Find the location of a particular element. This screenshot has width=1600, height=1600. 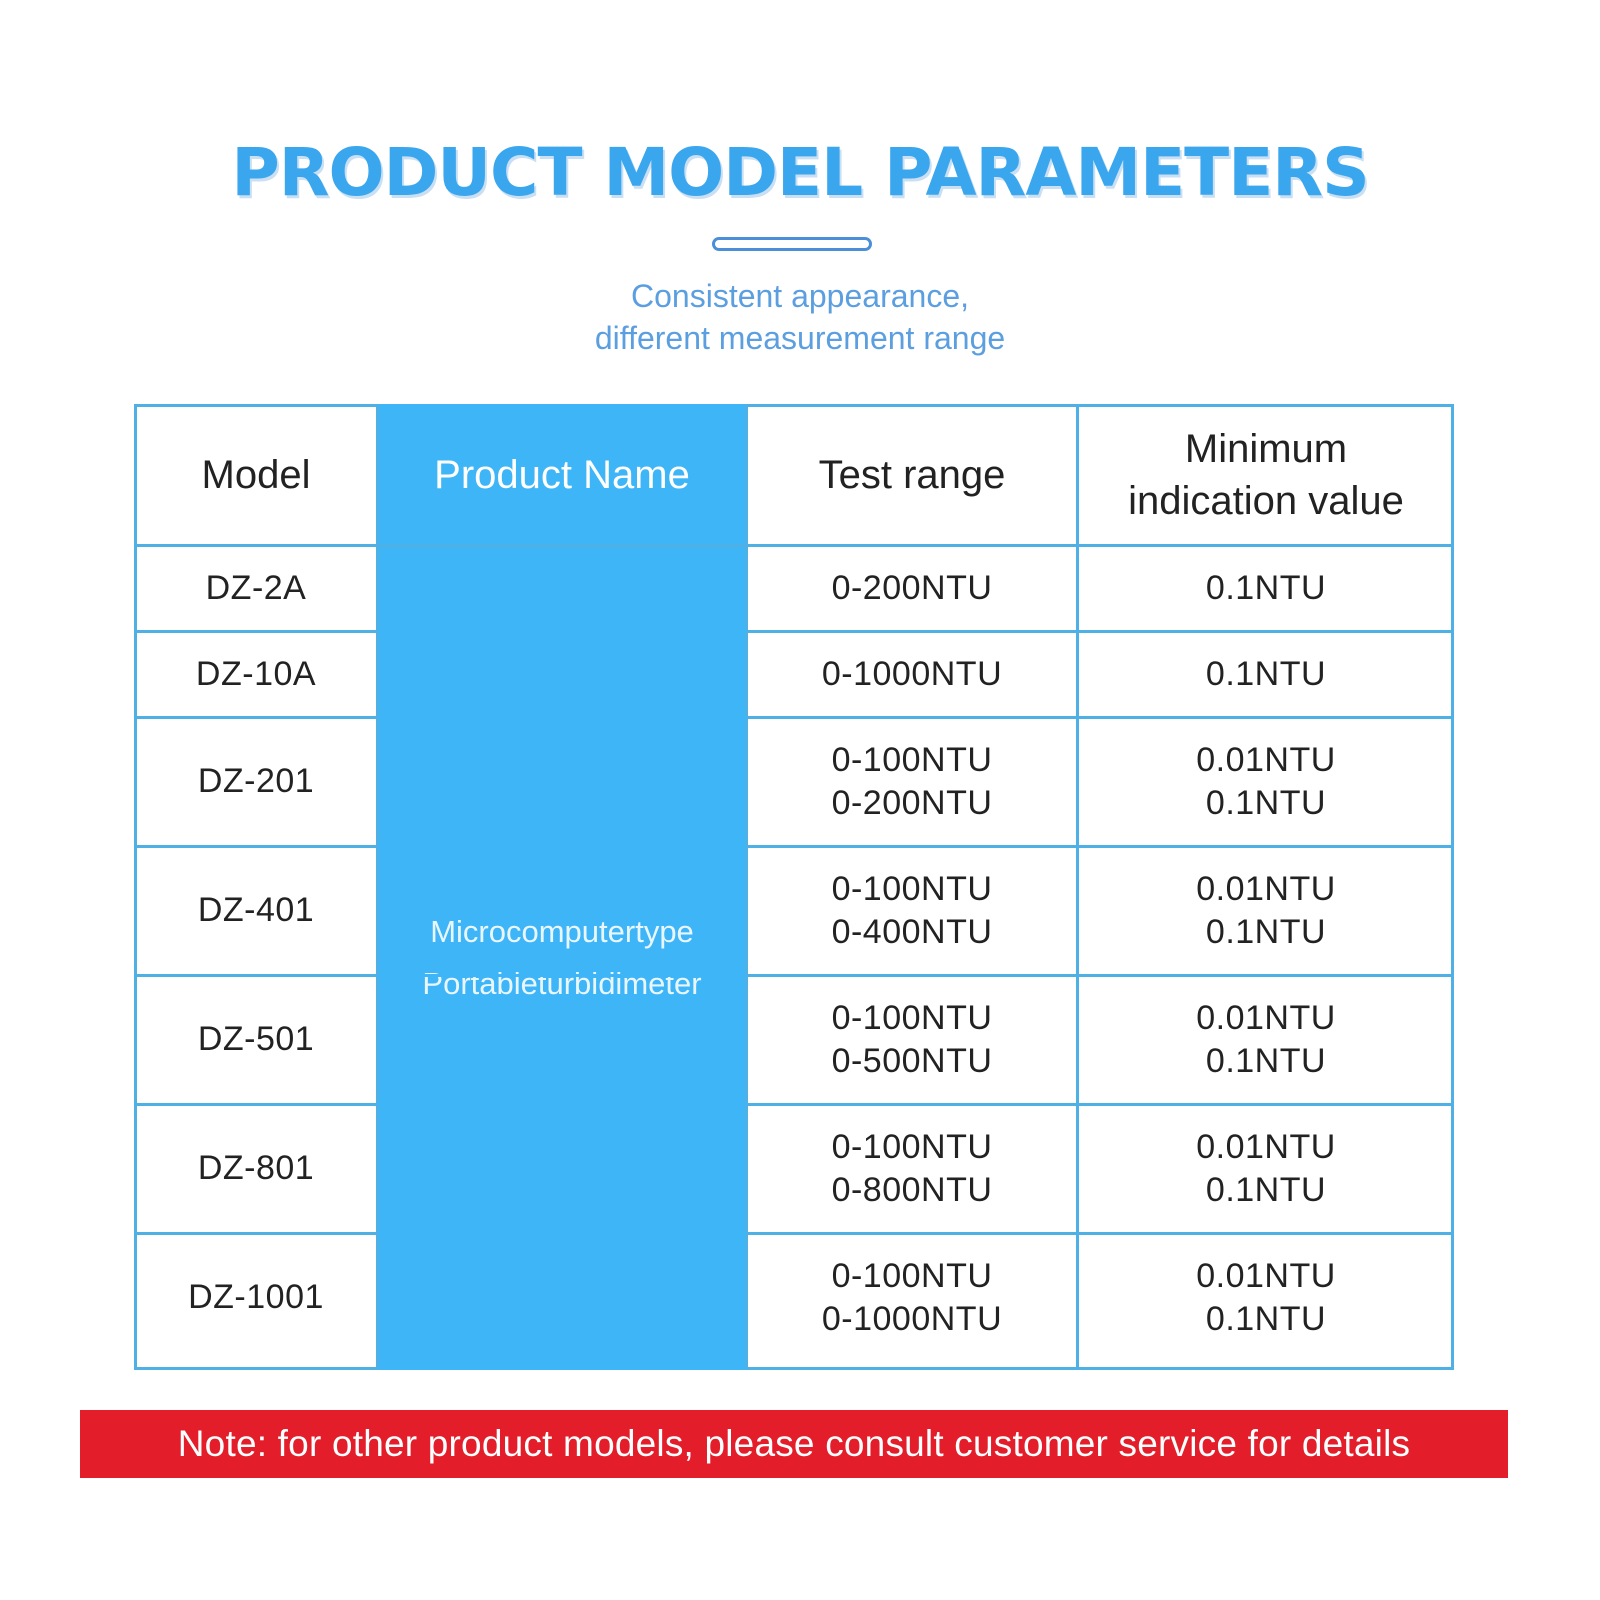

model-cell: DZ-501 is located at coordinates (256, 1039).